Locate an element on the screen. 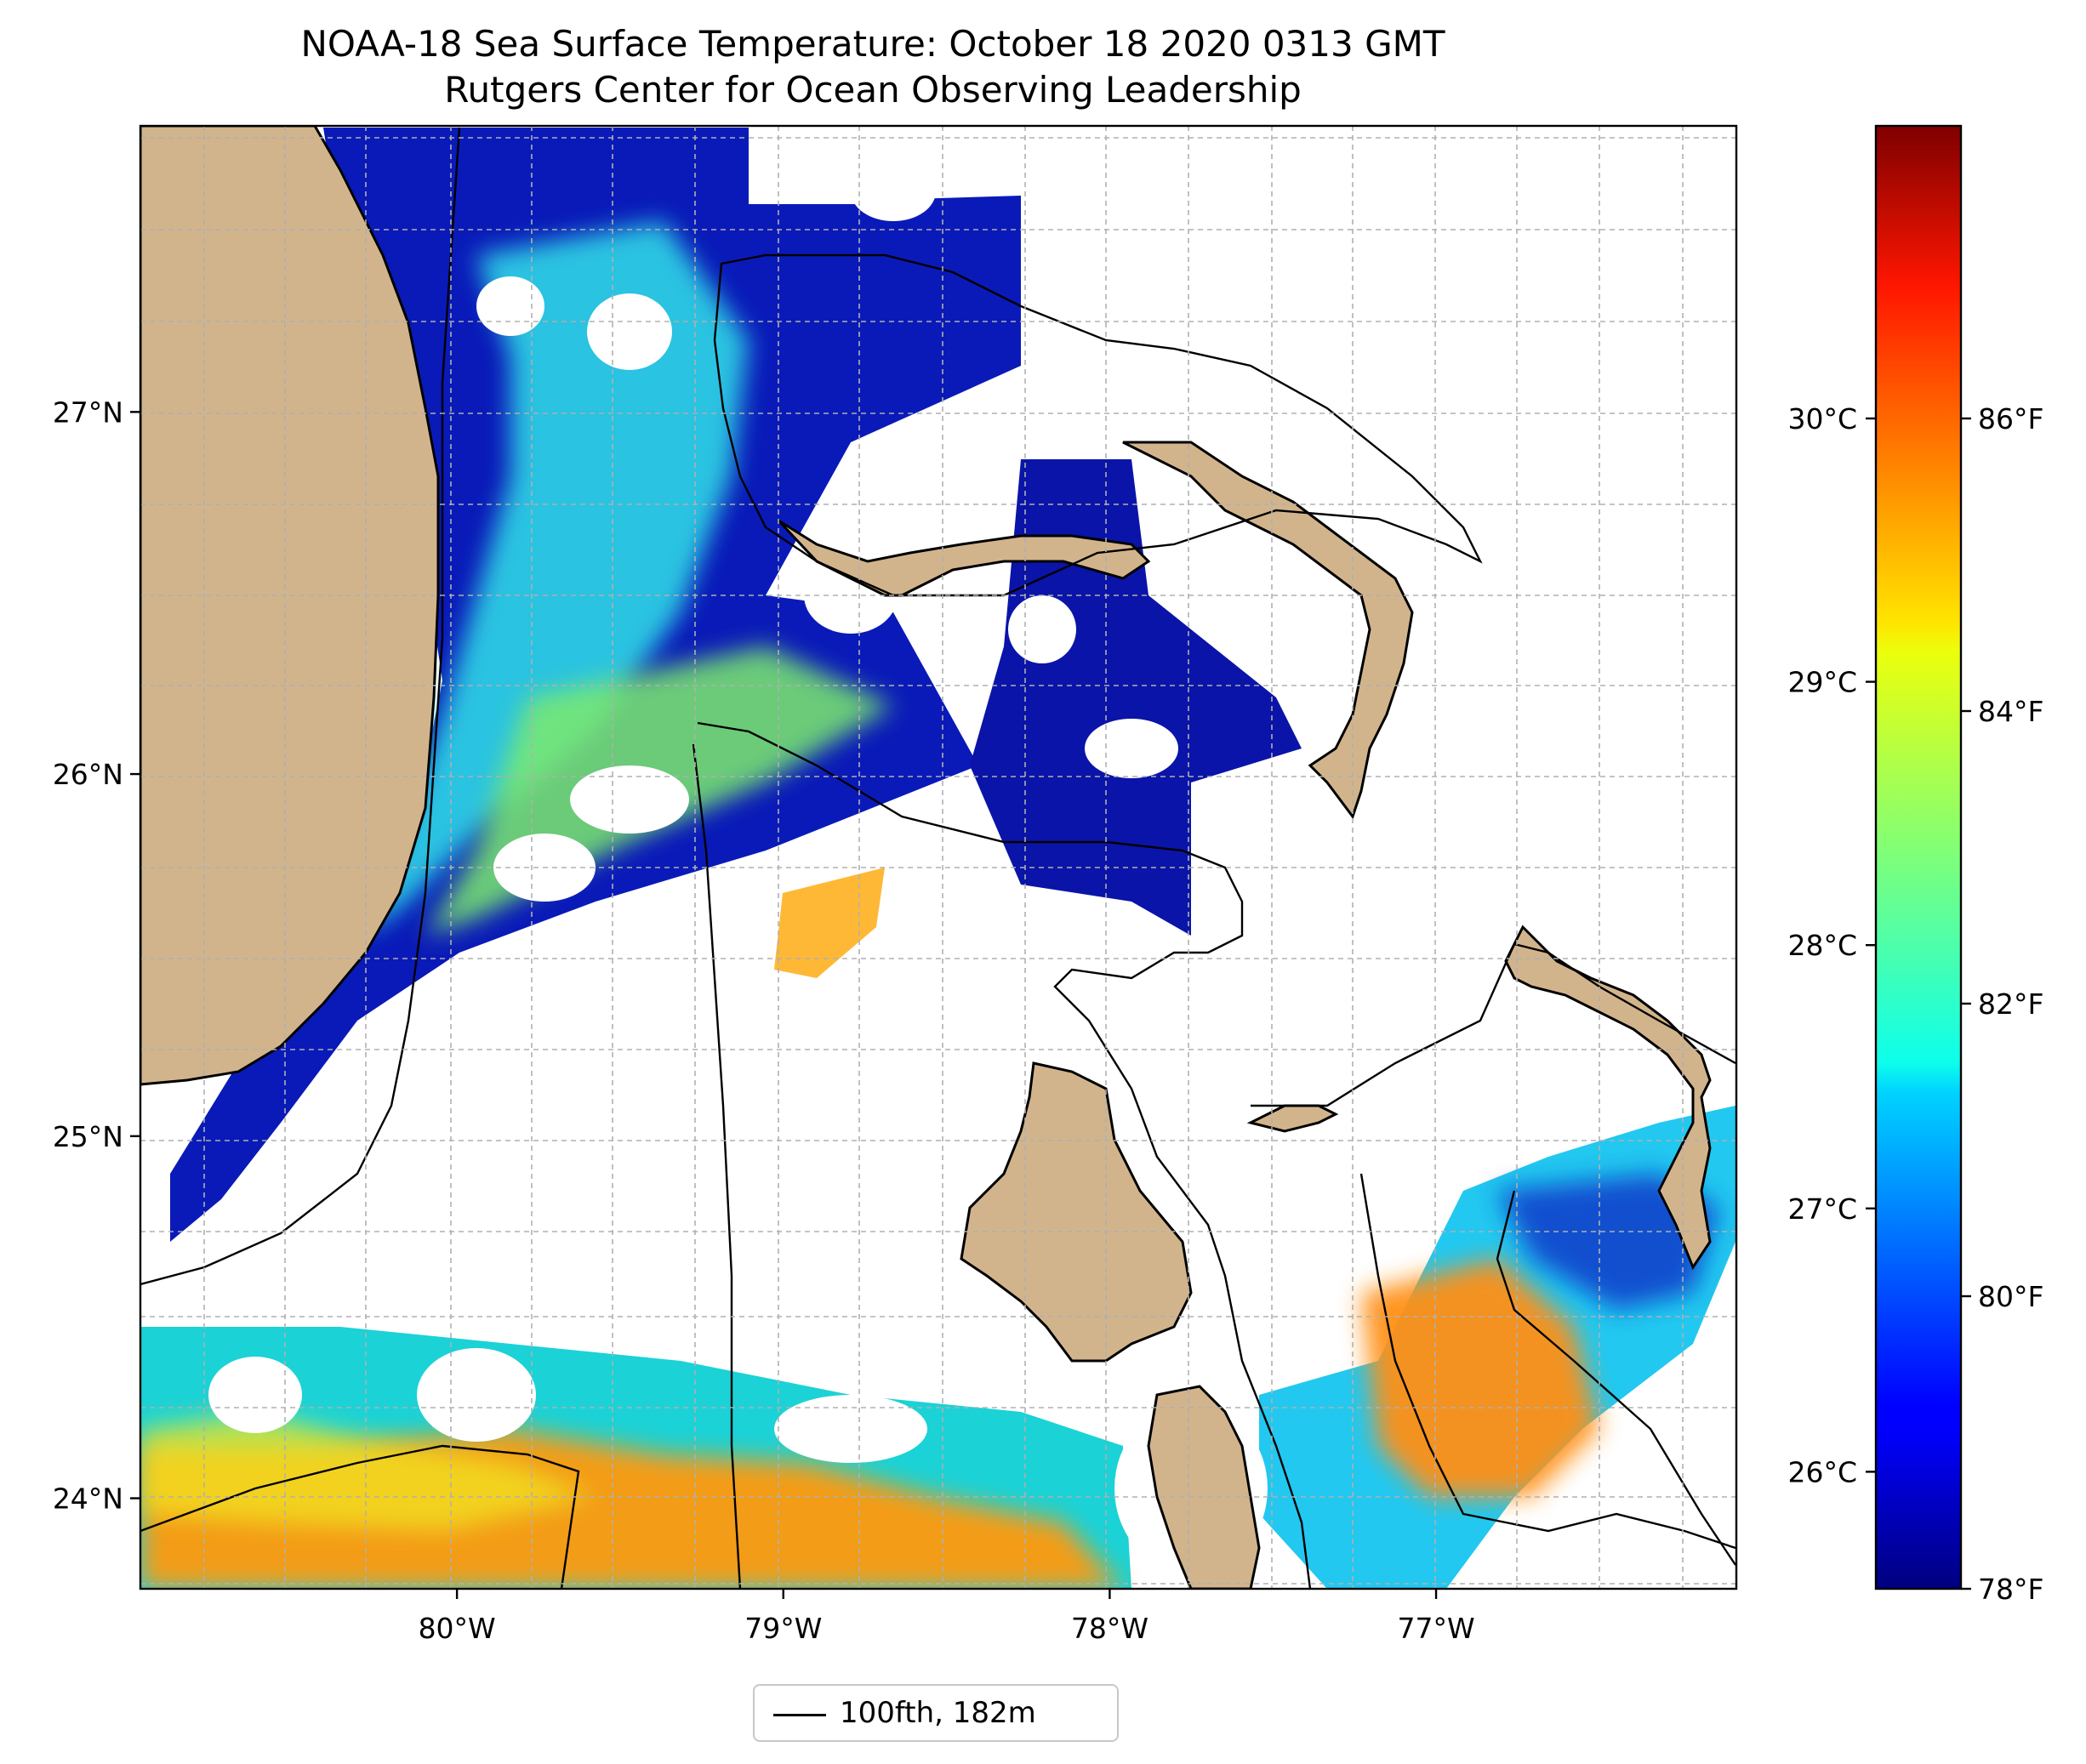  lon-tick-label: 78°W is located at coordinates (1109, 1628).